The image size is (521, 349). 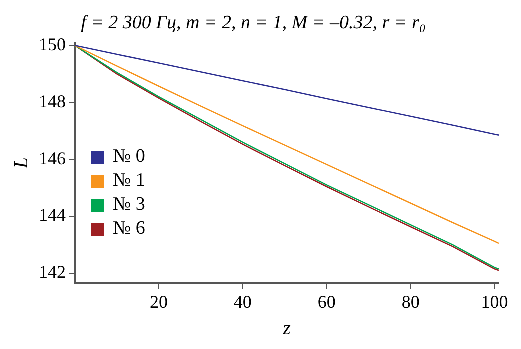 What do you see at coordinates (159, 302) in the screenshot?
I see `x-tick-label: 20` at bounding box center [159, 302].